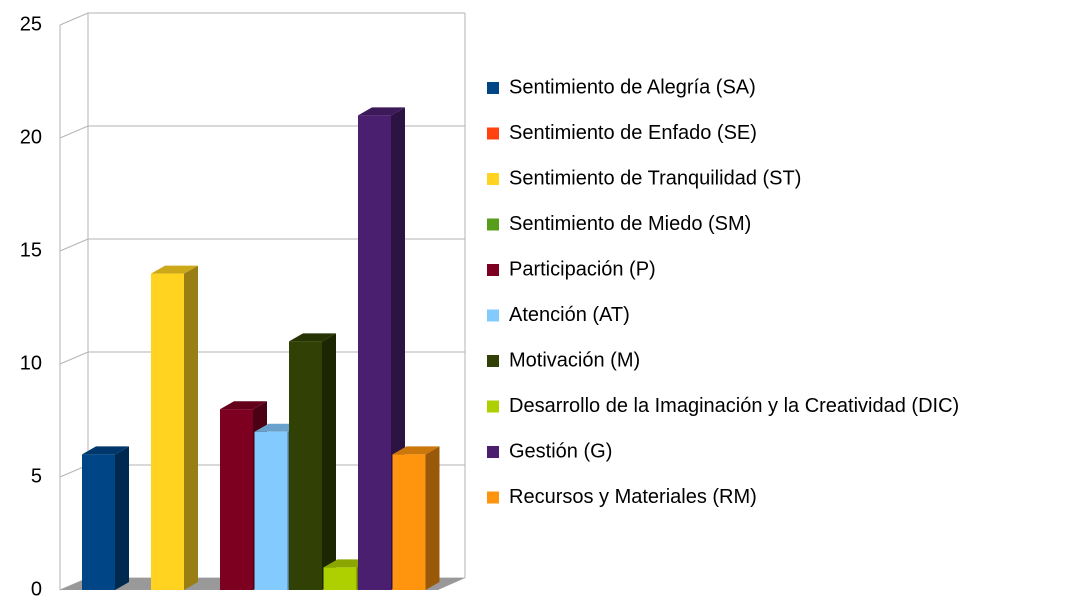  Describe the element at coordinates (560, 451) in the screenshot. I see `legend-label: Gestión (G)` at that location.